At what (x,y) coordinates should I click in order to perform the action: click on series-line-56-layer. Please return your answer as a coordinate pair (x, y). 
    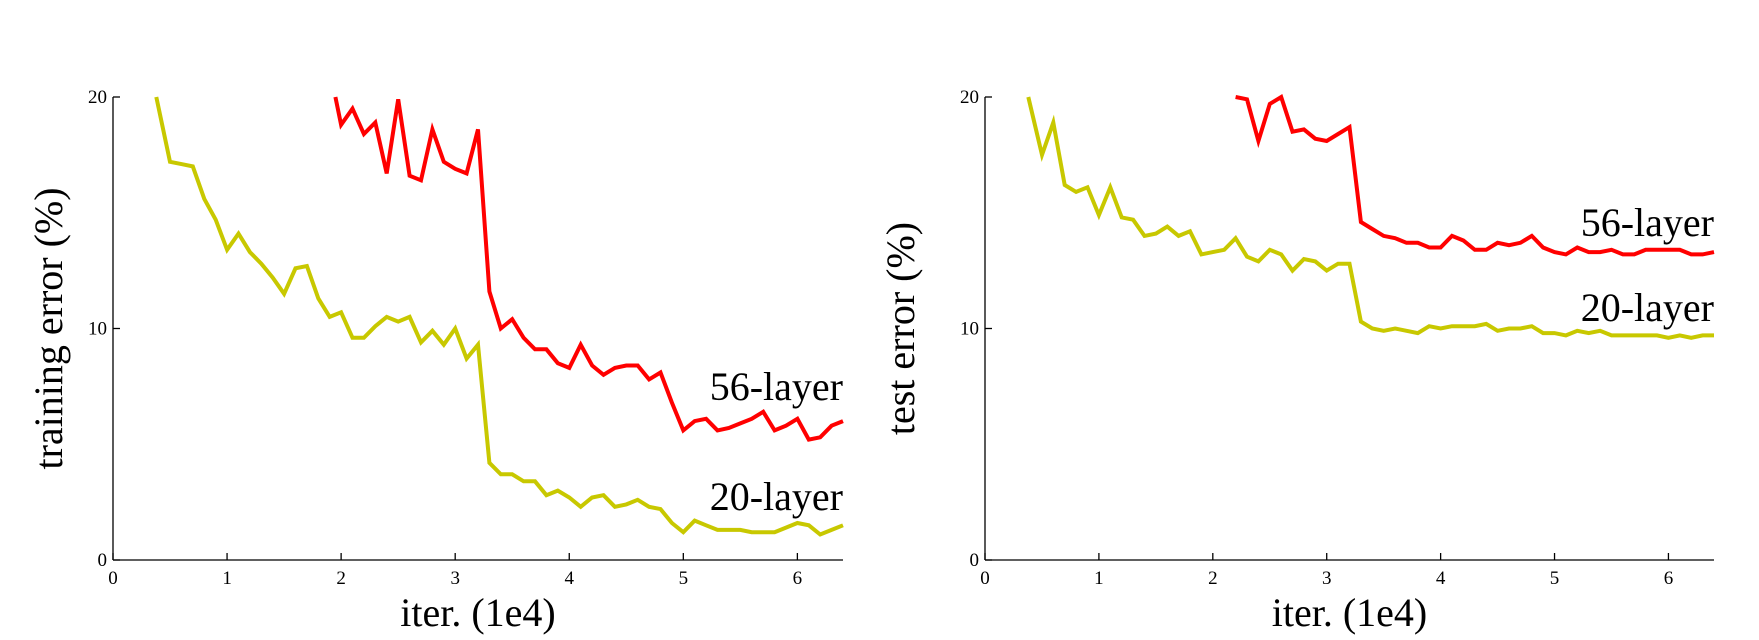
    Looking at the image, I should click on (1475, 175).